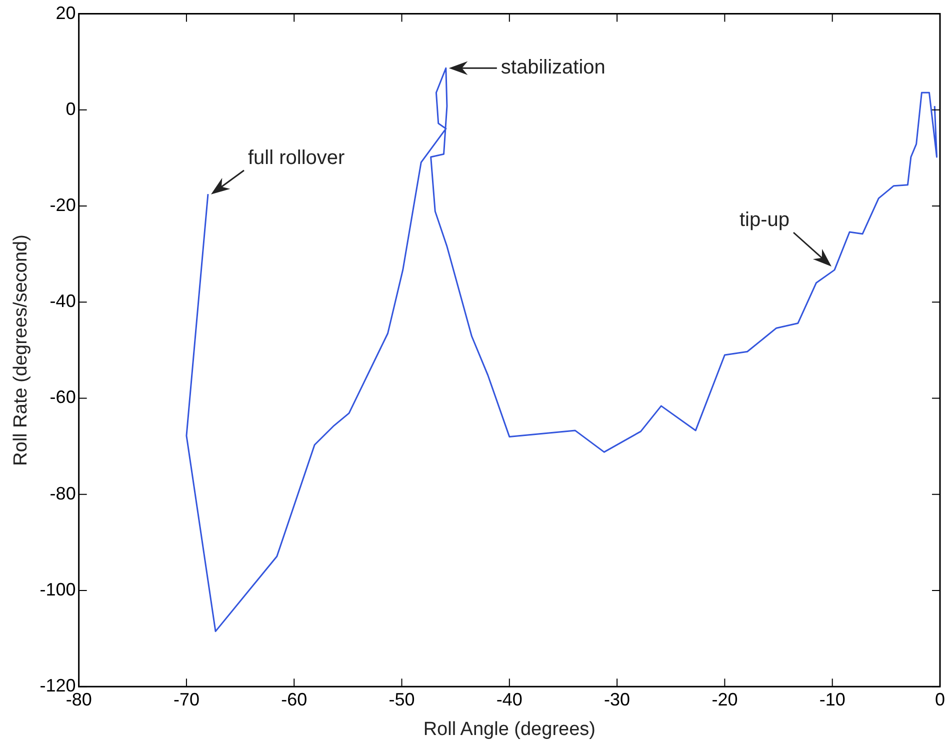 This screenshot has height=751, width=948. Describe the element at coordinates (509, 699) in the screenshot. I see `x-tick-label: -40` at that location.